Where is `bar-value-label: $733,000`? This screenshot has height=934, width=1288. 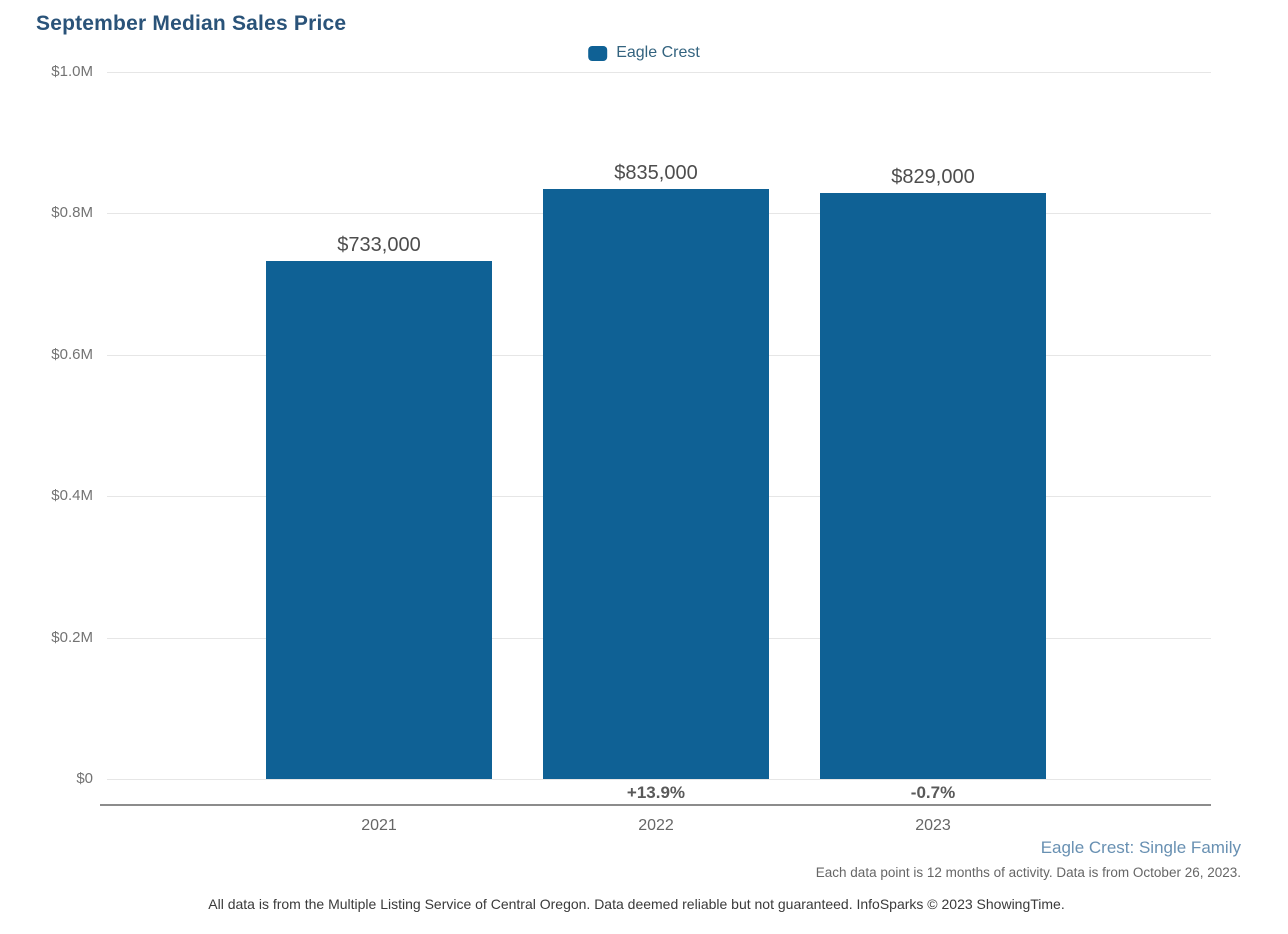 bar-value-label: $733,000 is located at coordinates (379, 244).